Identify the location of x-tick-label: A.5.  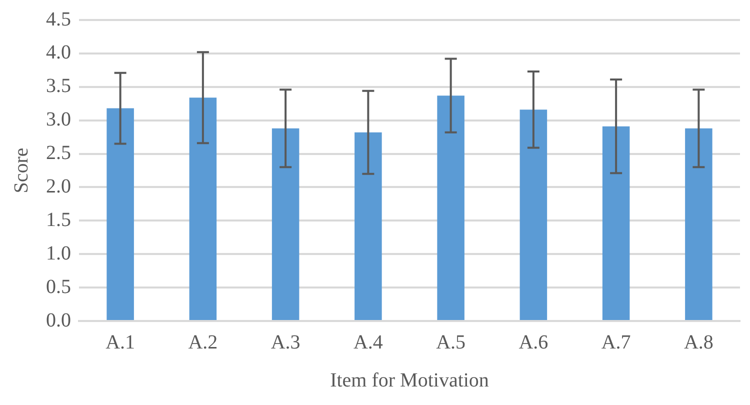
(451, 342).